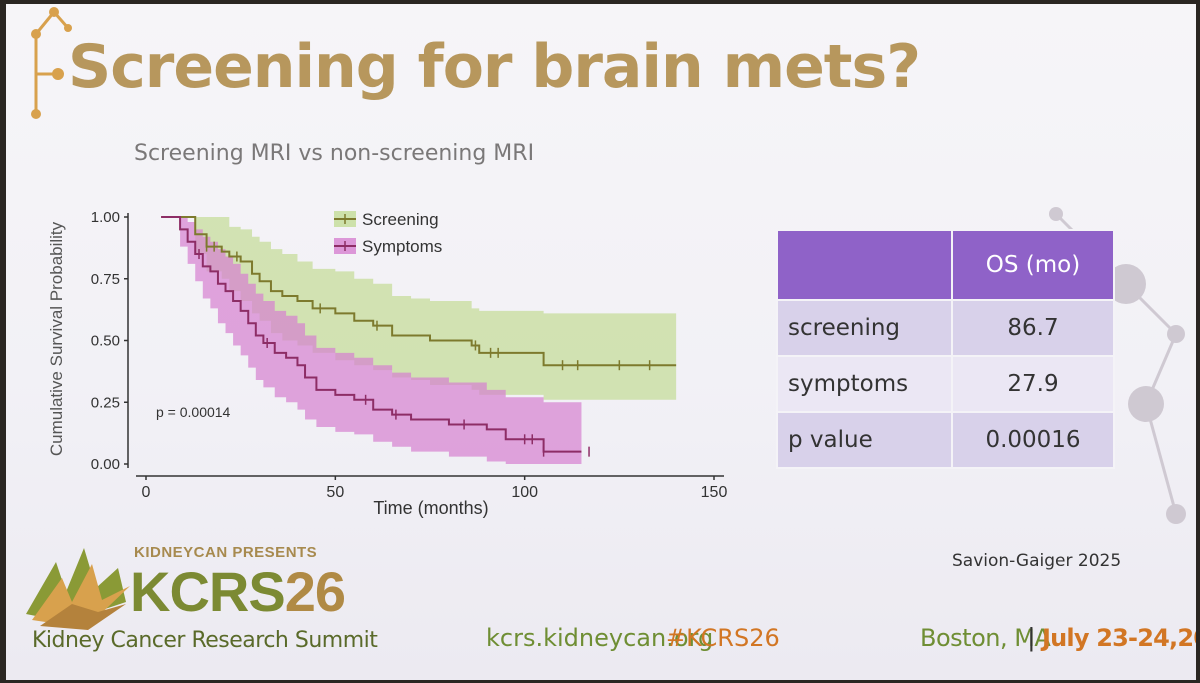 The height and width of the screenshot is (683, 1200). I want to click on table-row: screening 86.7, so click(945, 328).